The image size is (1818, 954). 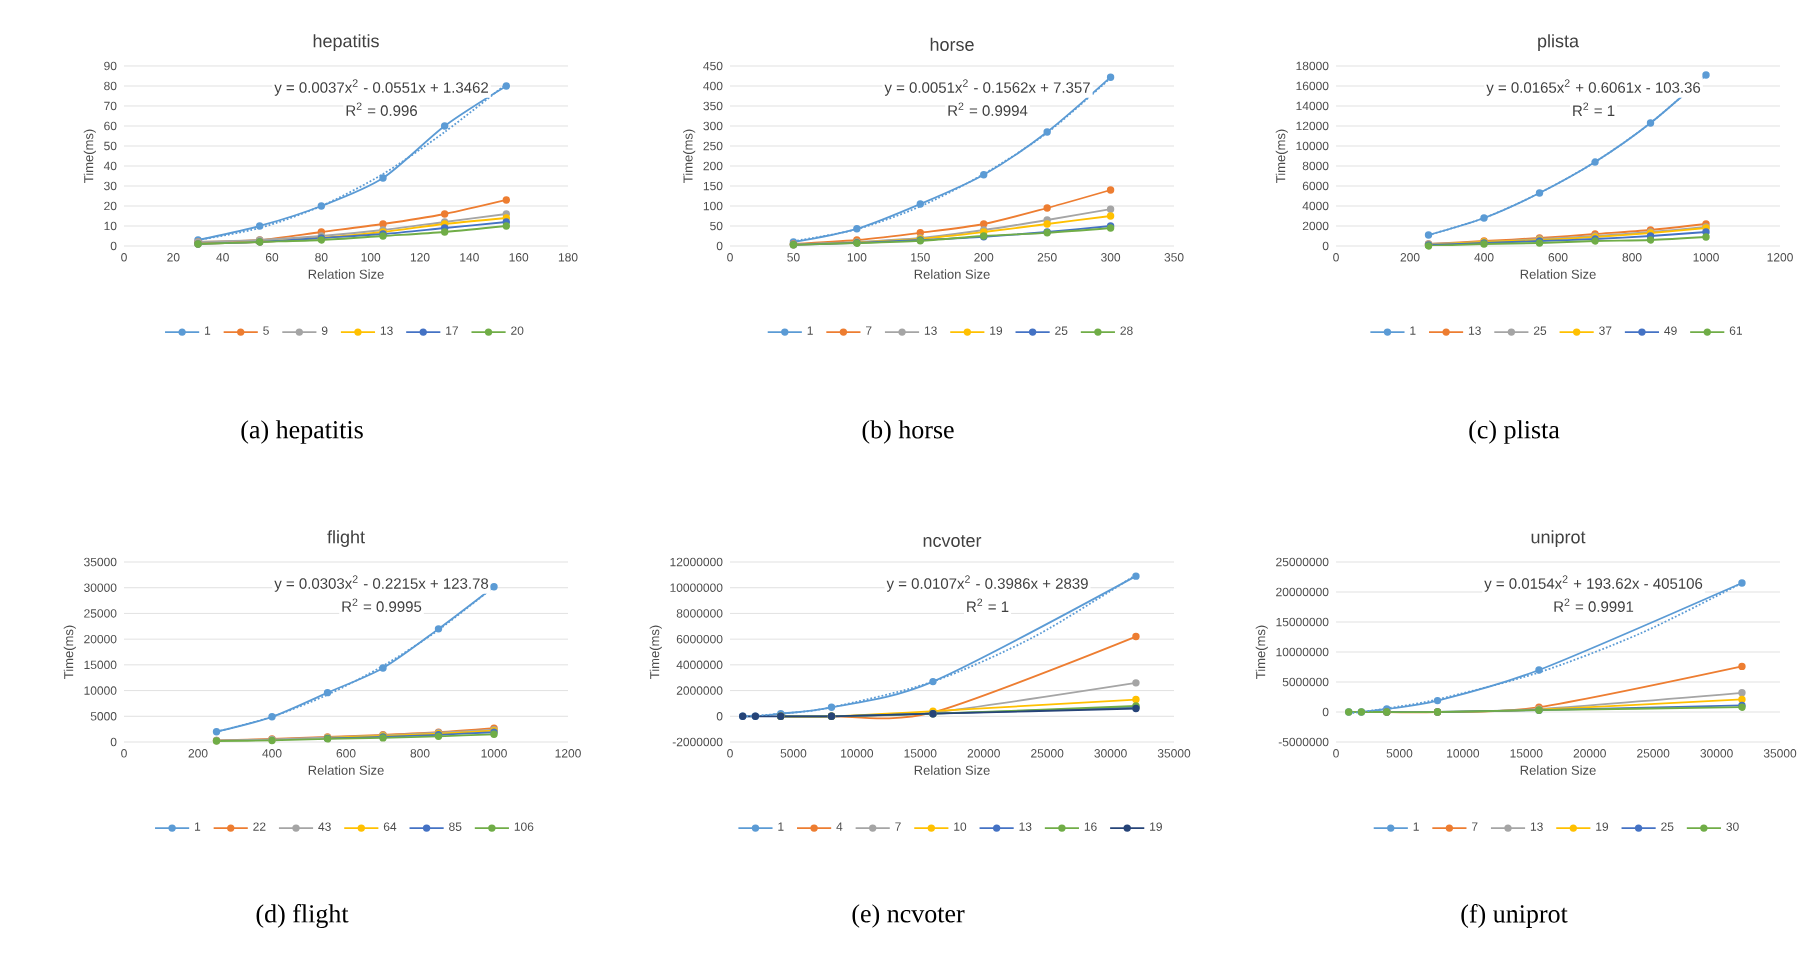 What do you see at coordinates (1514, 432) in the screenshot?
I see `text: (c) plista` at bounding box center [1514, 432].